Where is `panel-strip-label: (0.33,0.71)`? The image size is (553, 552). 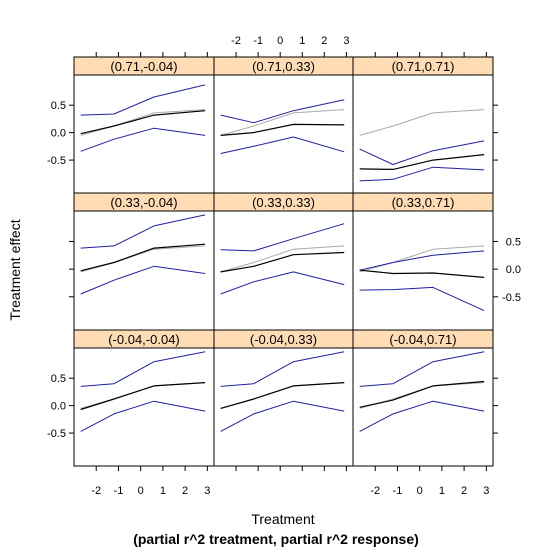 panel-strip-label: (0.33,0.71) is located at coordinates (423, 202).